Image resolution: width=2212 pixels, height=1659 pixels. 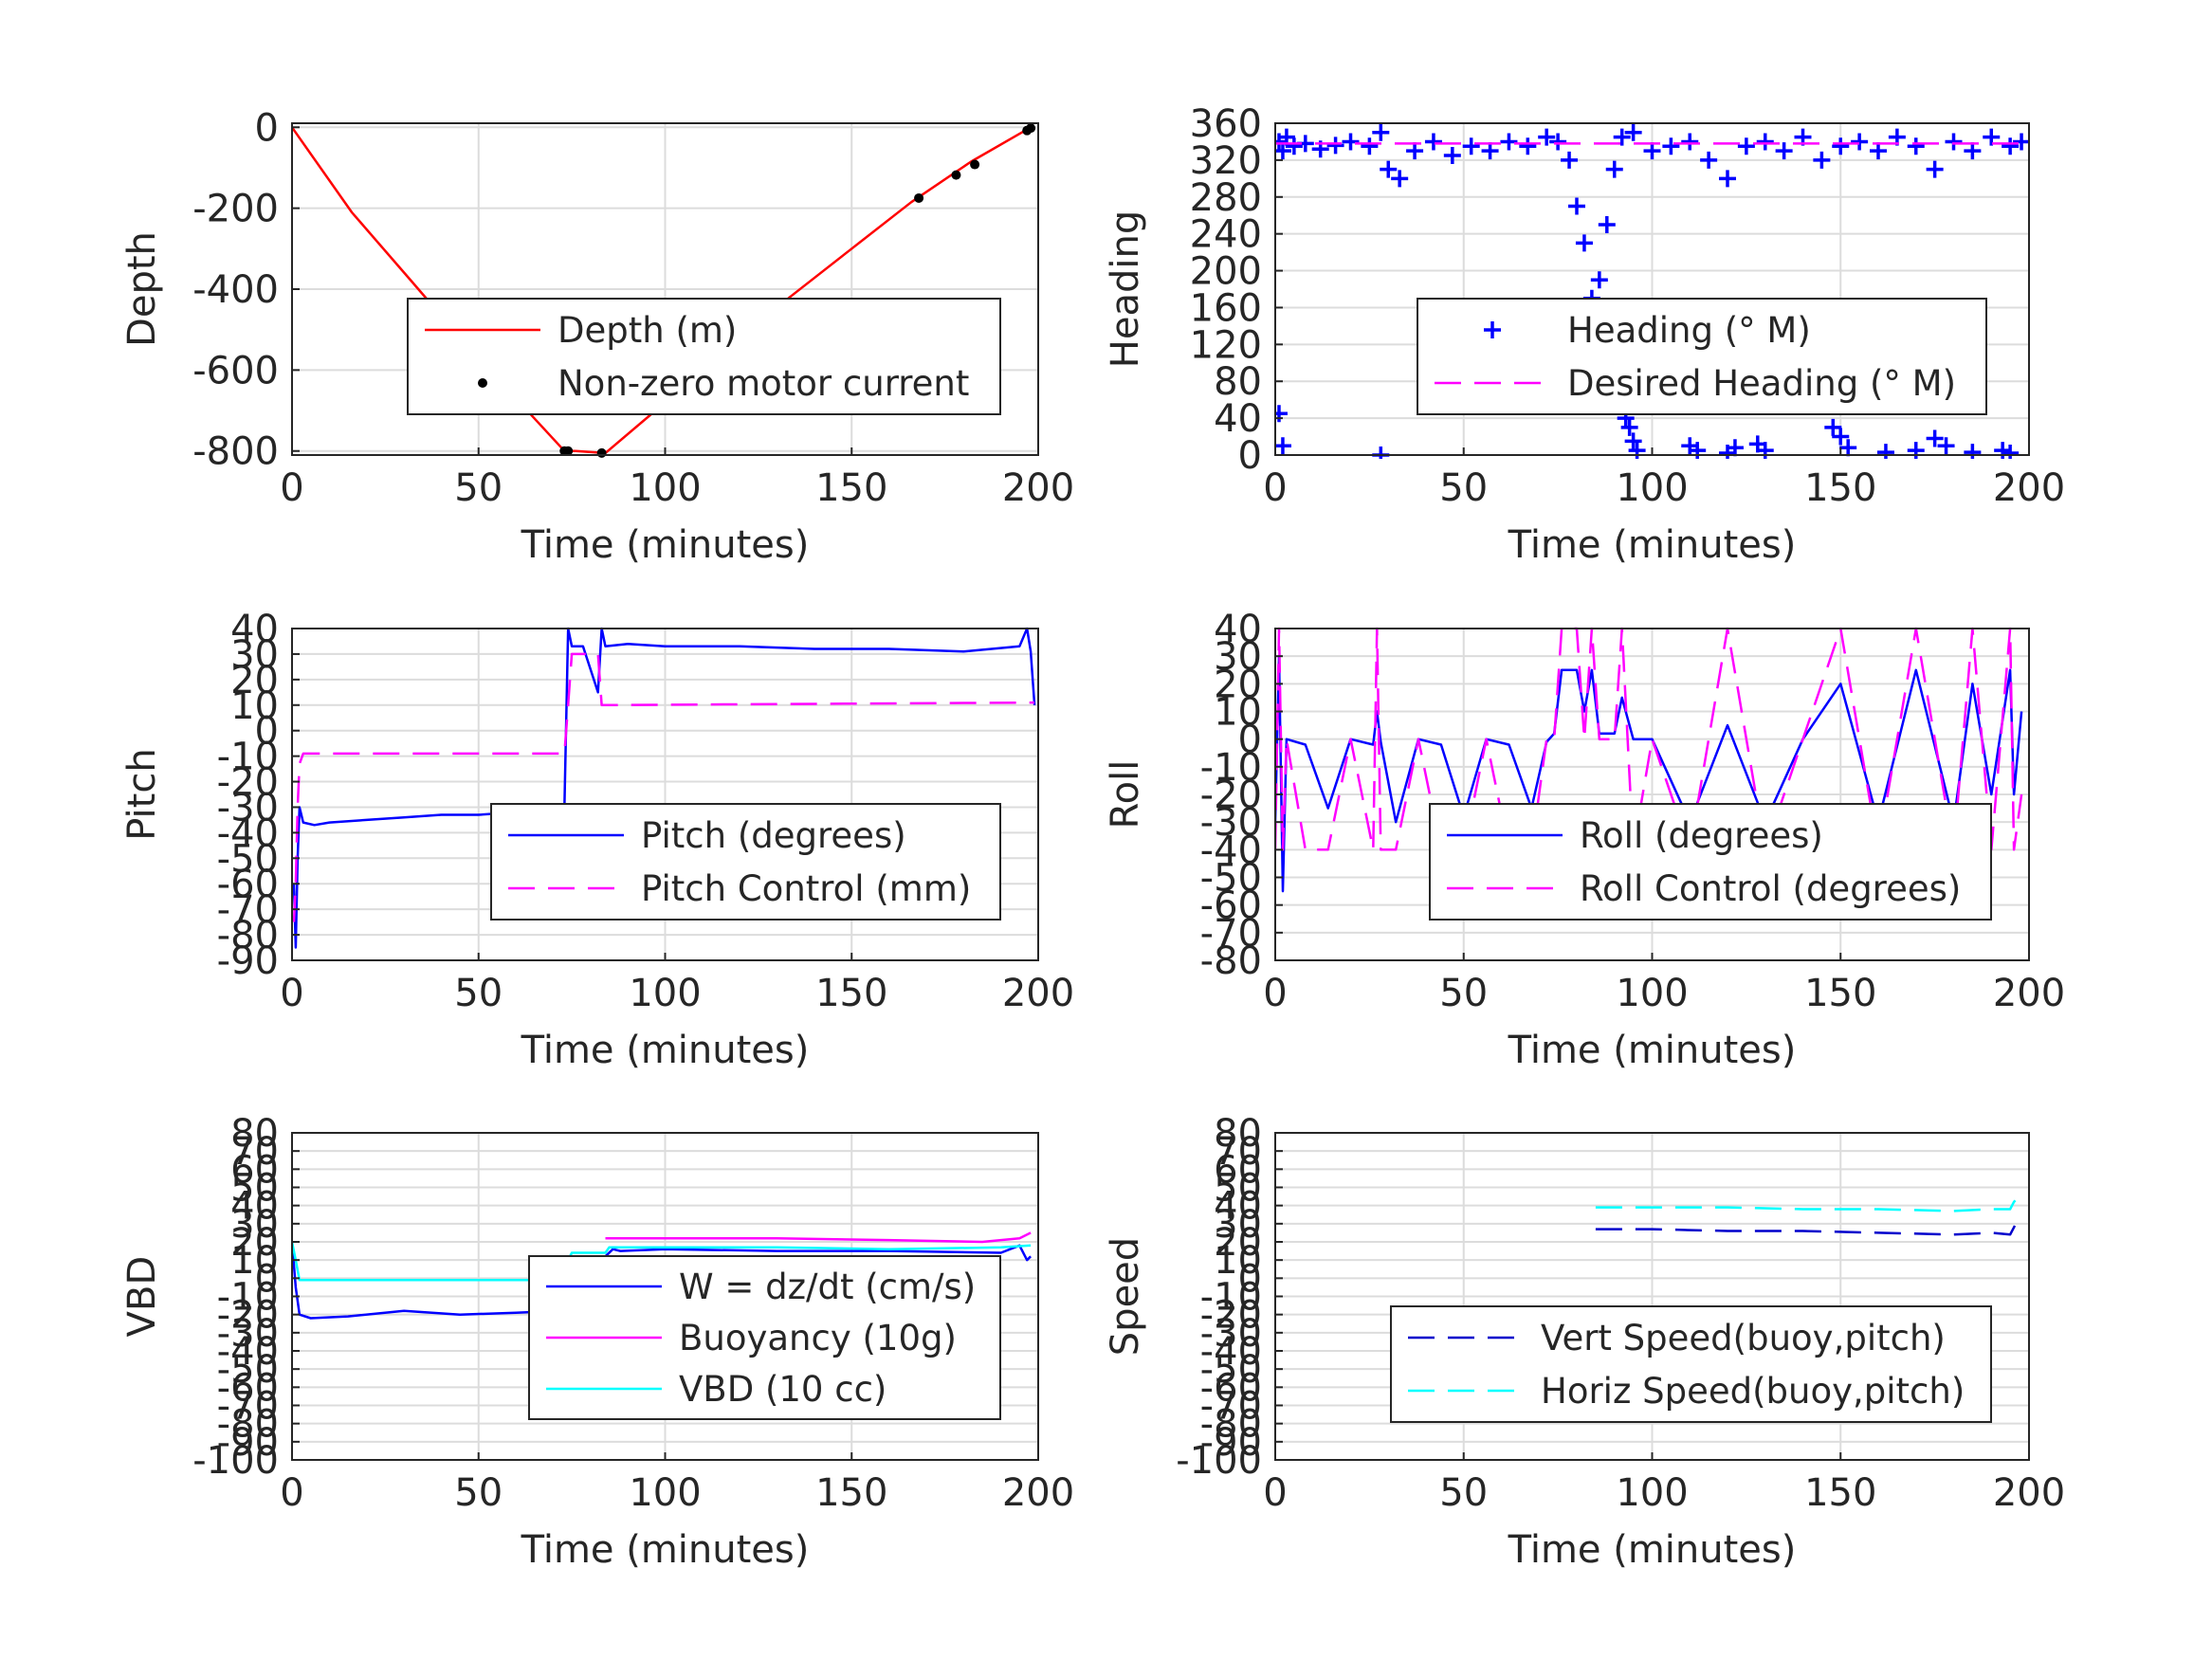 What do you see at coordinates (1753, 1391) in the screenshot?
I see `legend-entry: Horiz Speed(buoy,pitch)` at bounding box center [1753, 1391].